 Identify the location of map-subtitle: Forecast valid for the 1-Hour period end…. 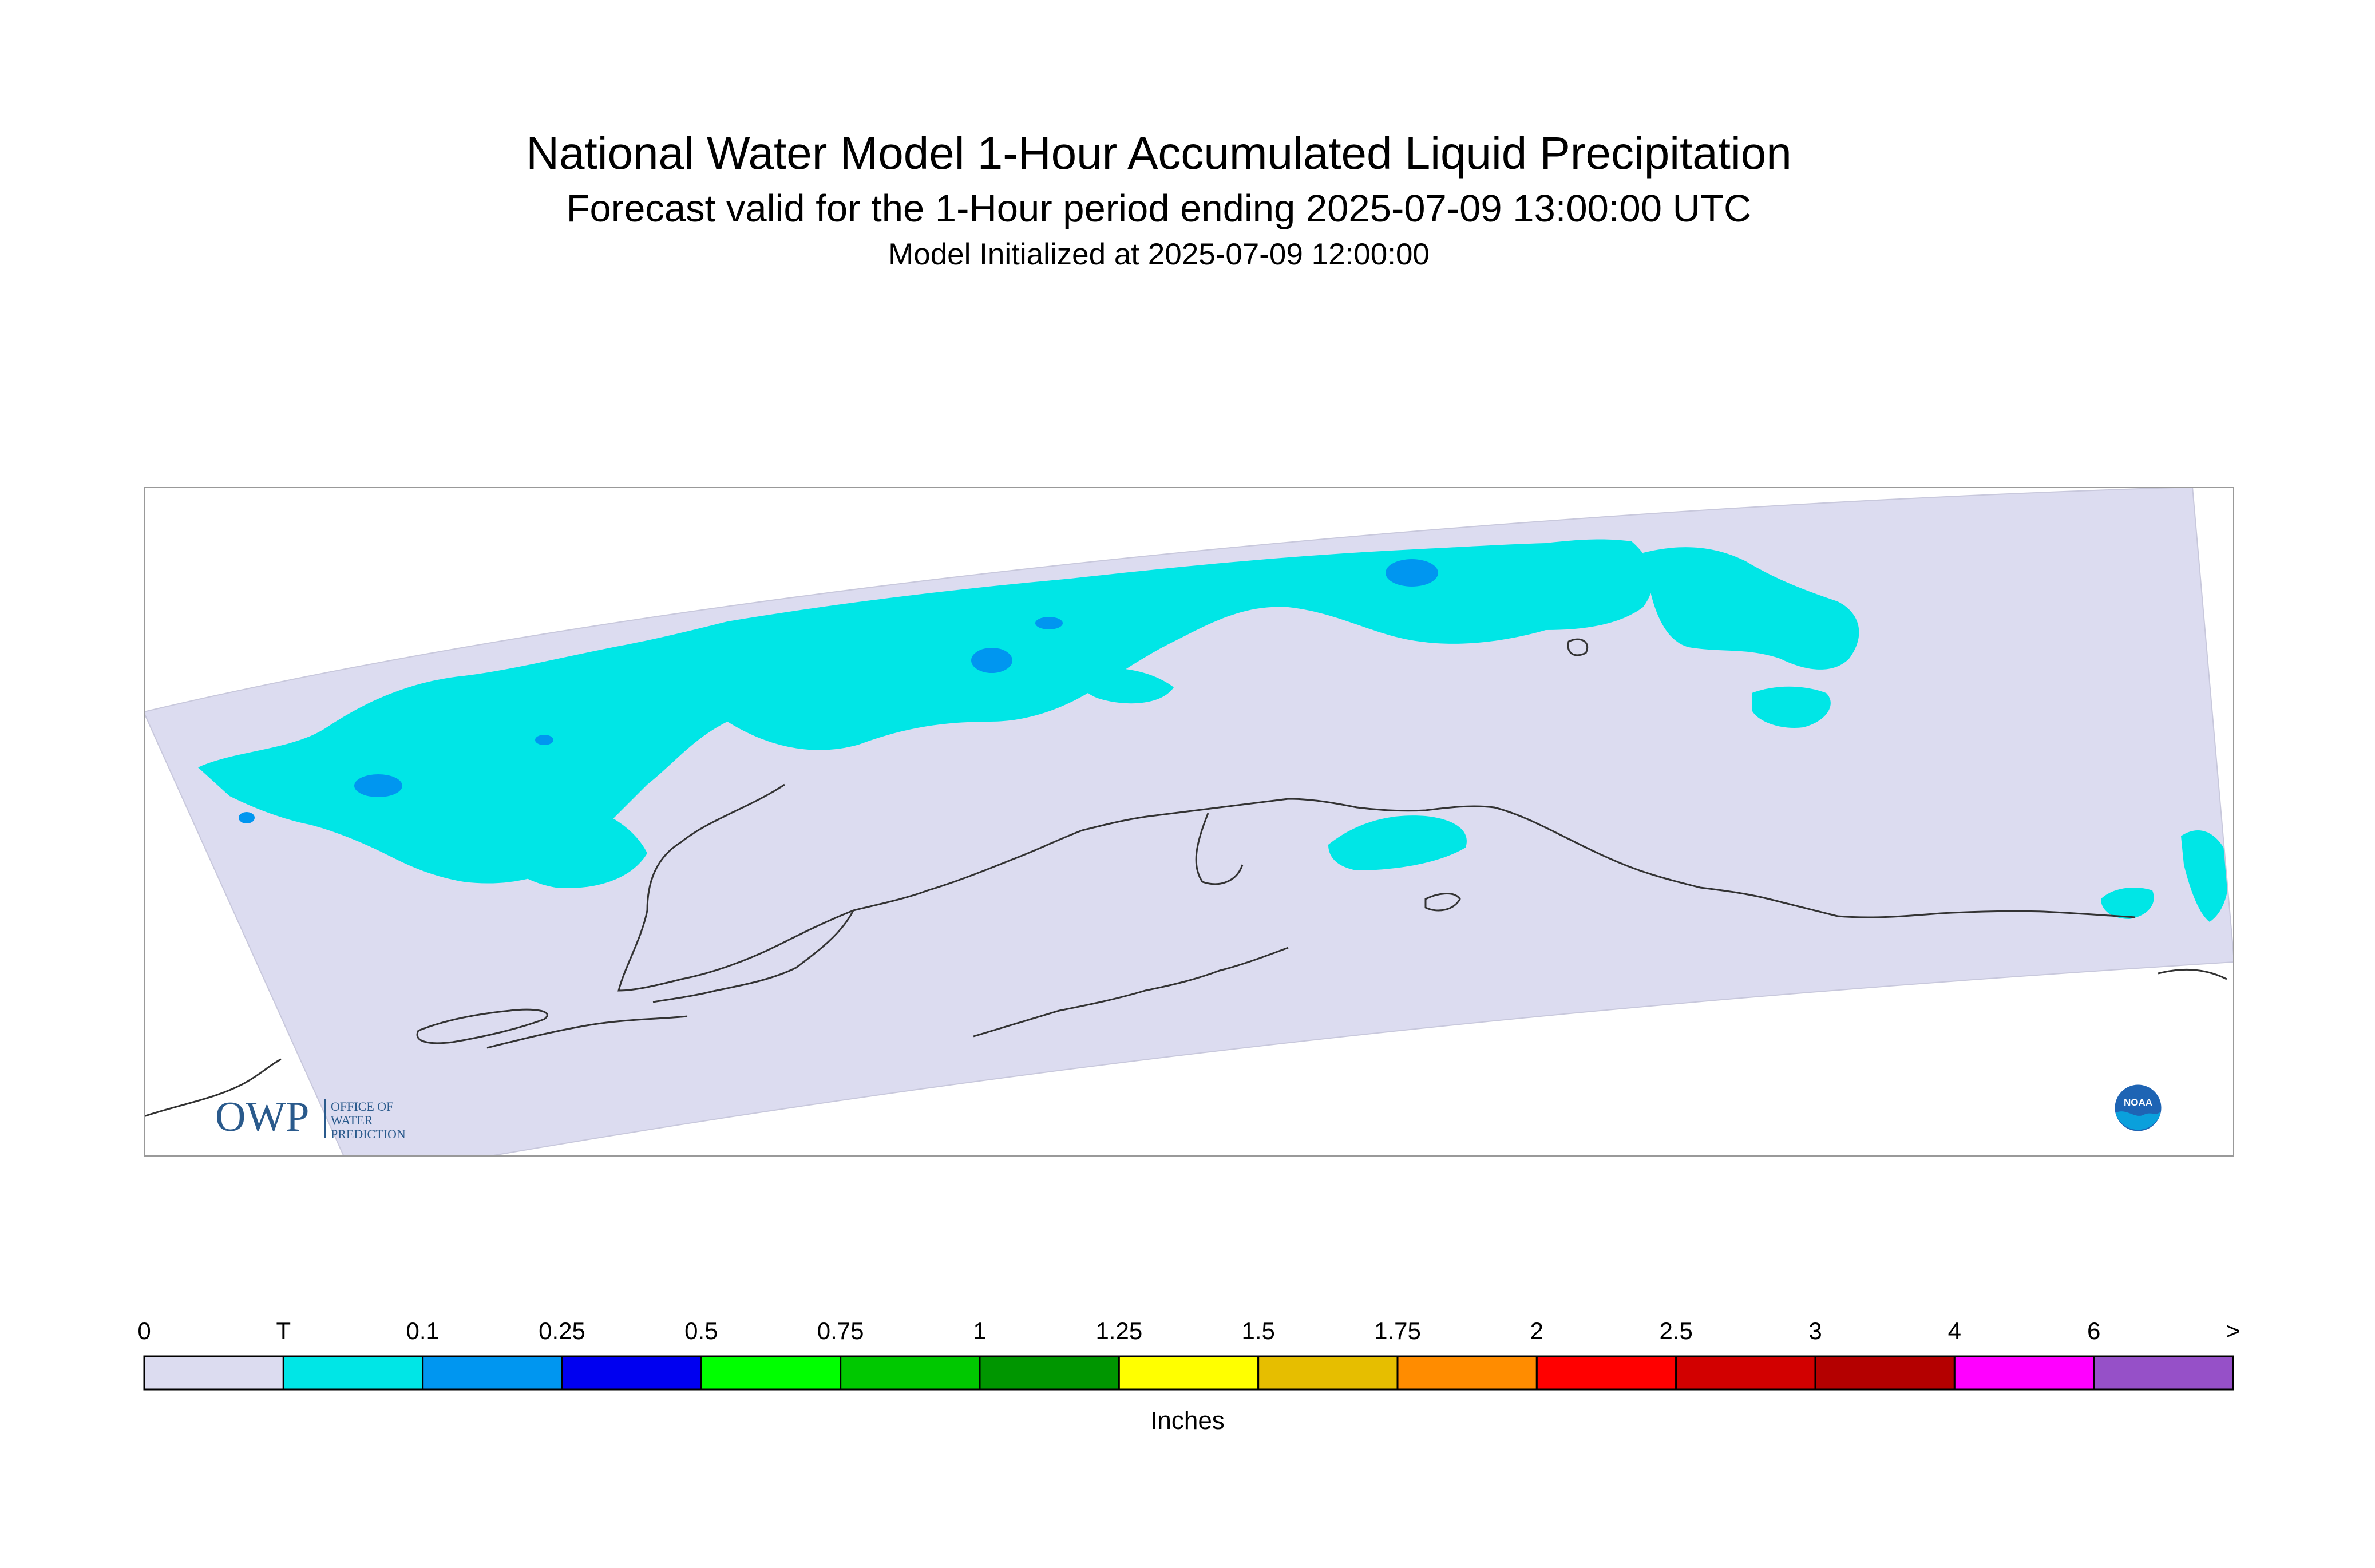
(1159, 208).